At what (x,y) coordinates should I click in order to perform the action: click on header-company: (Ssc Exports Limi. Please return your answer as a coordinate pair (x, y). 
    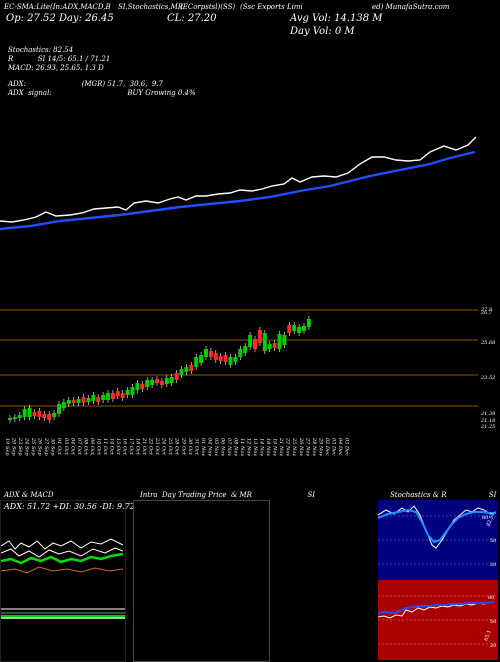
    Looking at the image, I should click on (271, 7).